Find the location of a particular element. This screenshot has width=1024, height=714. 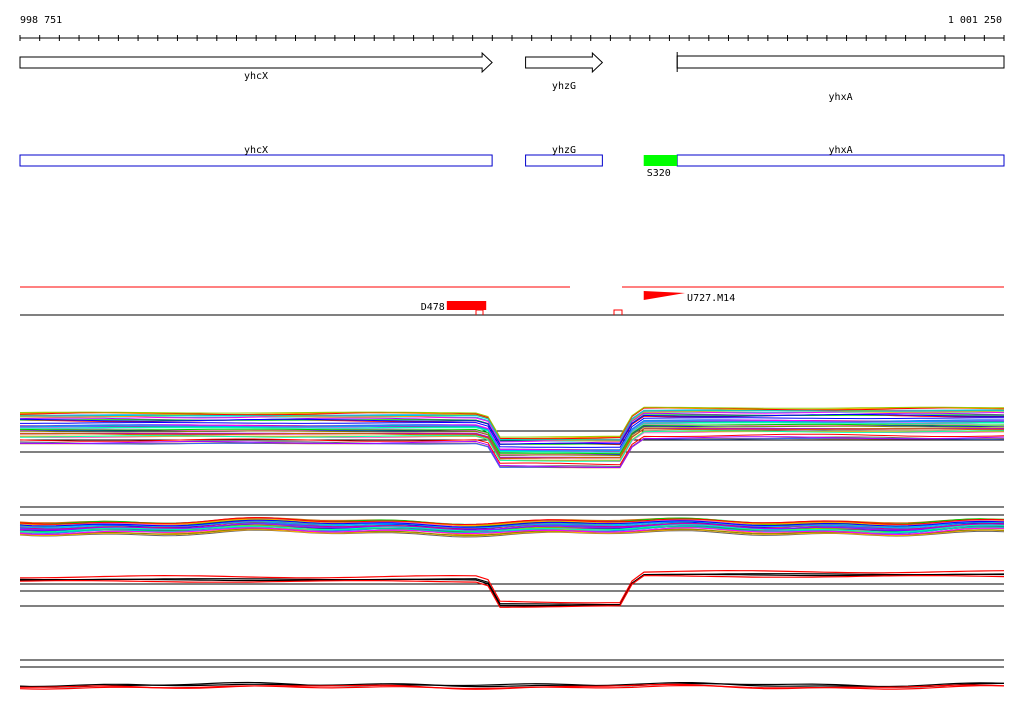

gene-block-track: yhcX yhzG yhxA is located at coordinates (512, 156).